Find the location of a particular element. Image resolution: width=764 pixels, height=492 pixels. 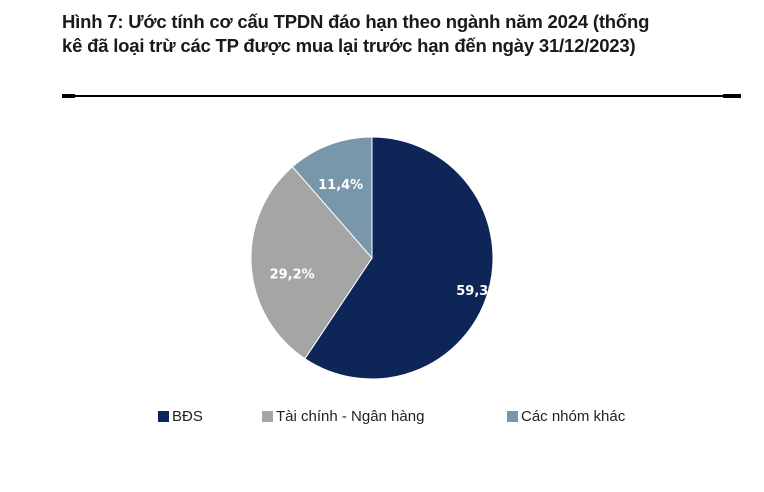

legend-label-cac-nhom-khac: Các nhóm khác is located at coordinates (573, 416).